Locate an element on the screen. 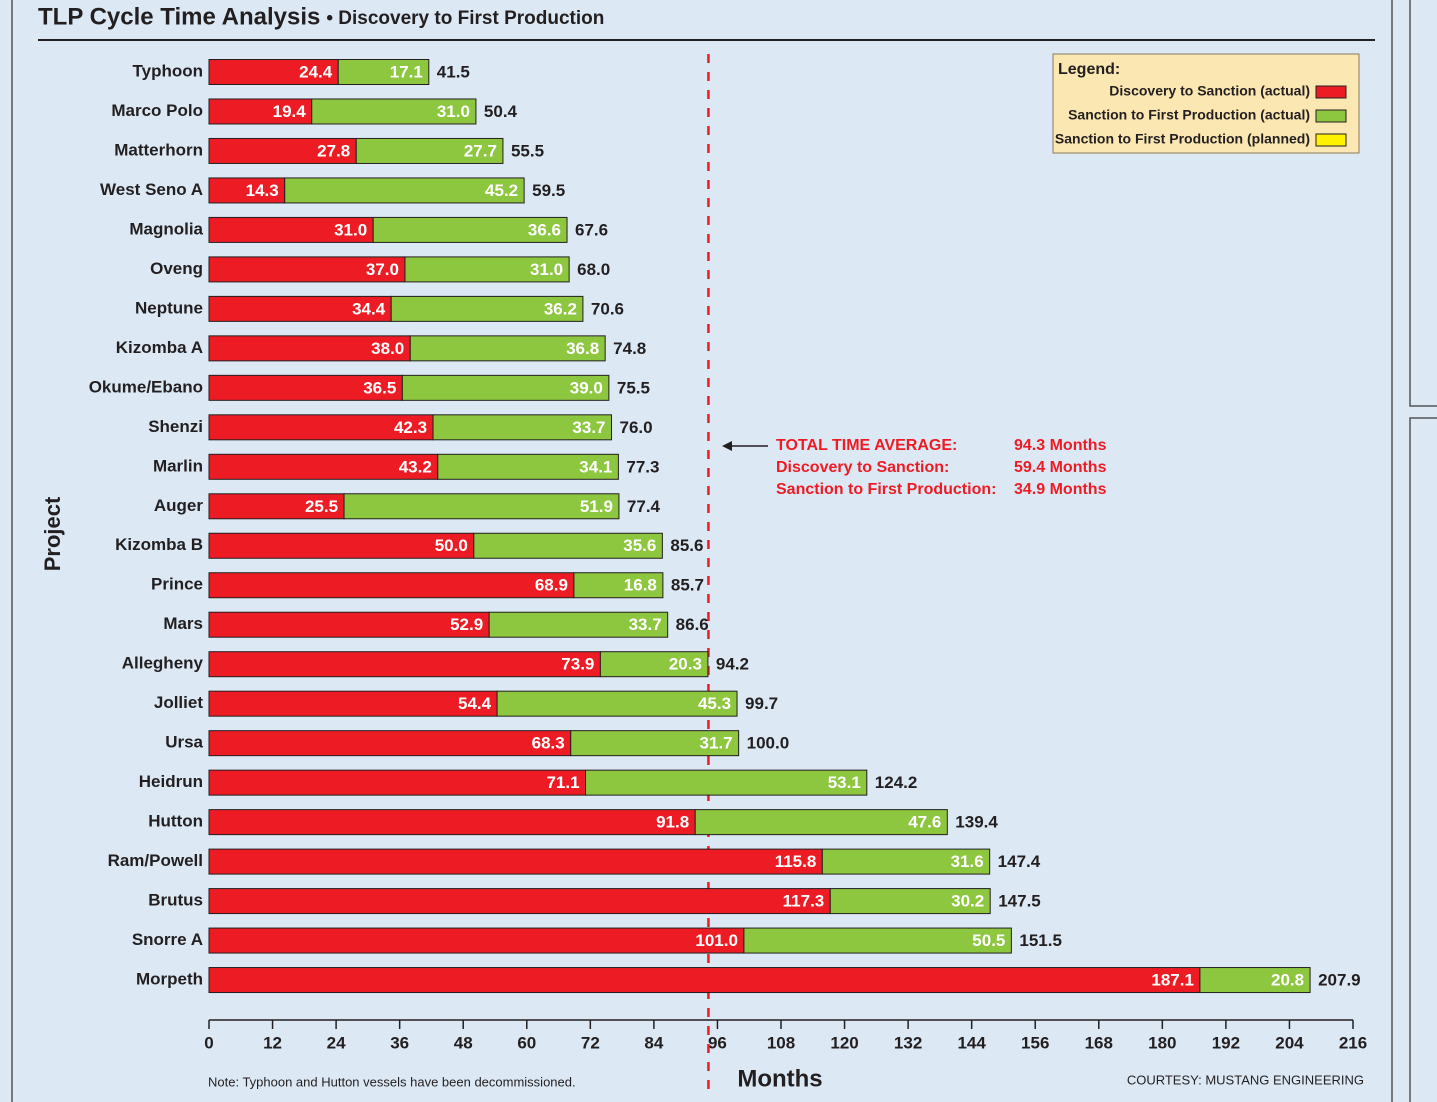  value-label: 14.3 is located at coordinates (262, 190).